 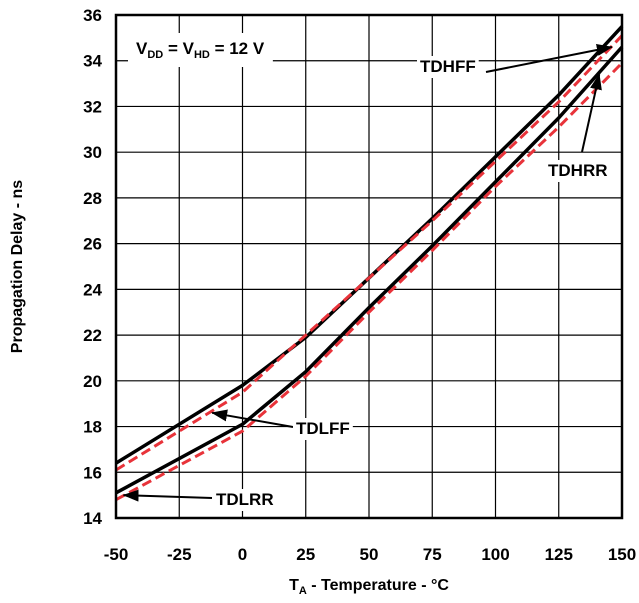 I want to click on tdhrr-label-background, so click(x=578, y=171).